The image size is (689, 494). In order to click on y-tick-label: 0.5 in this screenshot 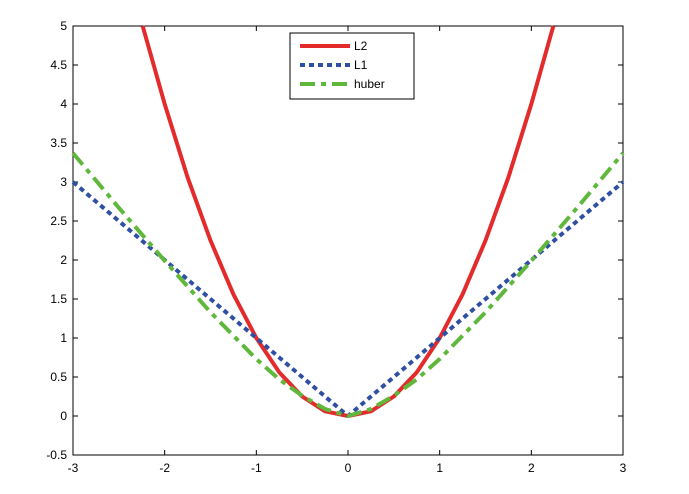, I will do `click(58, 377)`.